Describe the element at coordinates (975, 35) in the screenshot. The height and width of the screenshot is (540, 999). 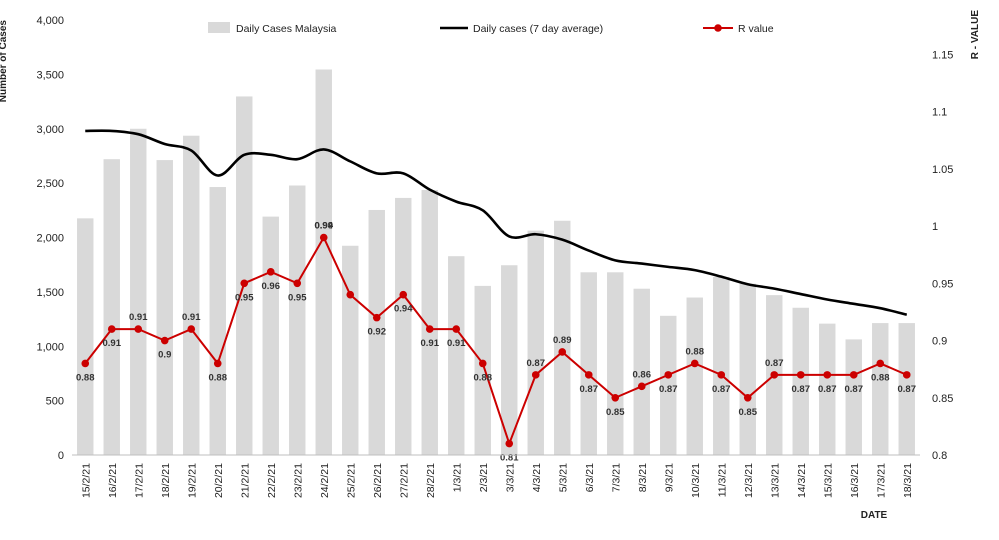
I see `y-right-title: R - VALUE` at that location.